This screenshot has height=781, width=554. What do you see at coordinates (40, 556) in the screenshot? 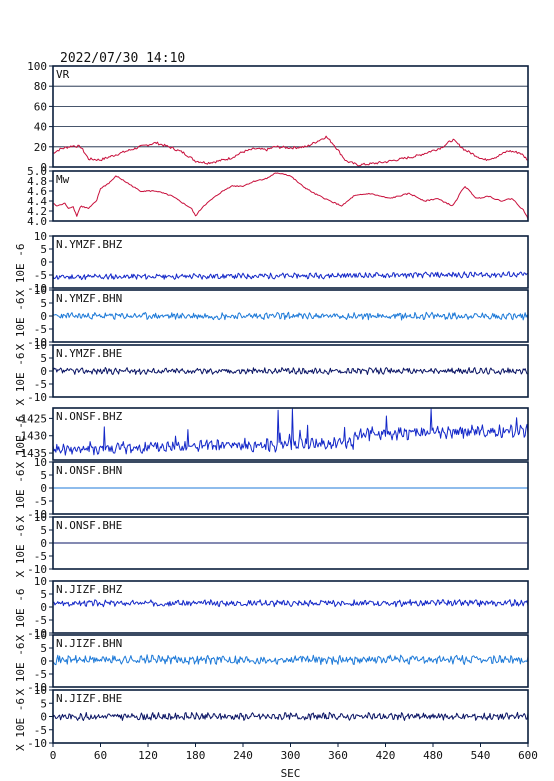
I see `panel-7-ytick-label: -5` at bounding box center [40, 556].